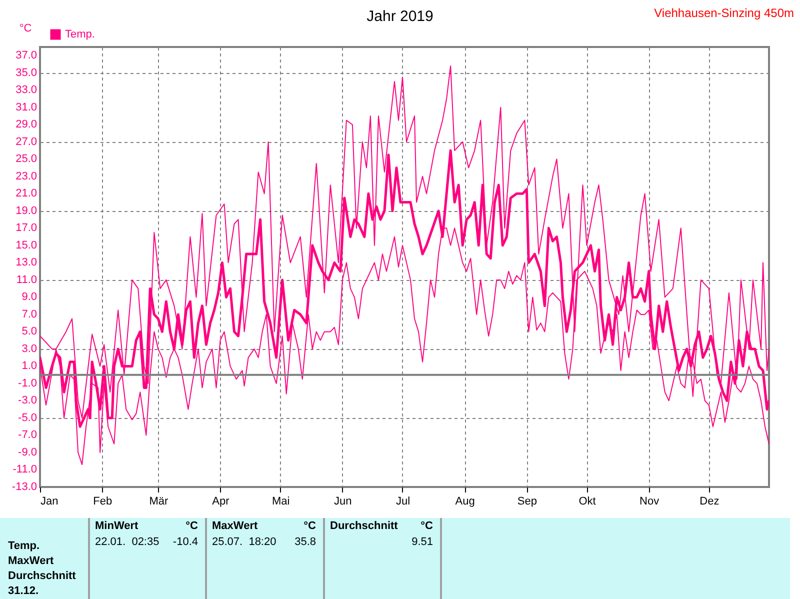 This screenshot has width=800, height=599. What do you see at coordinates (27, 383) in the screenshot?
I see `y-tick-label: -1.0` at bounding box center [27, 383].